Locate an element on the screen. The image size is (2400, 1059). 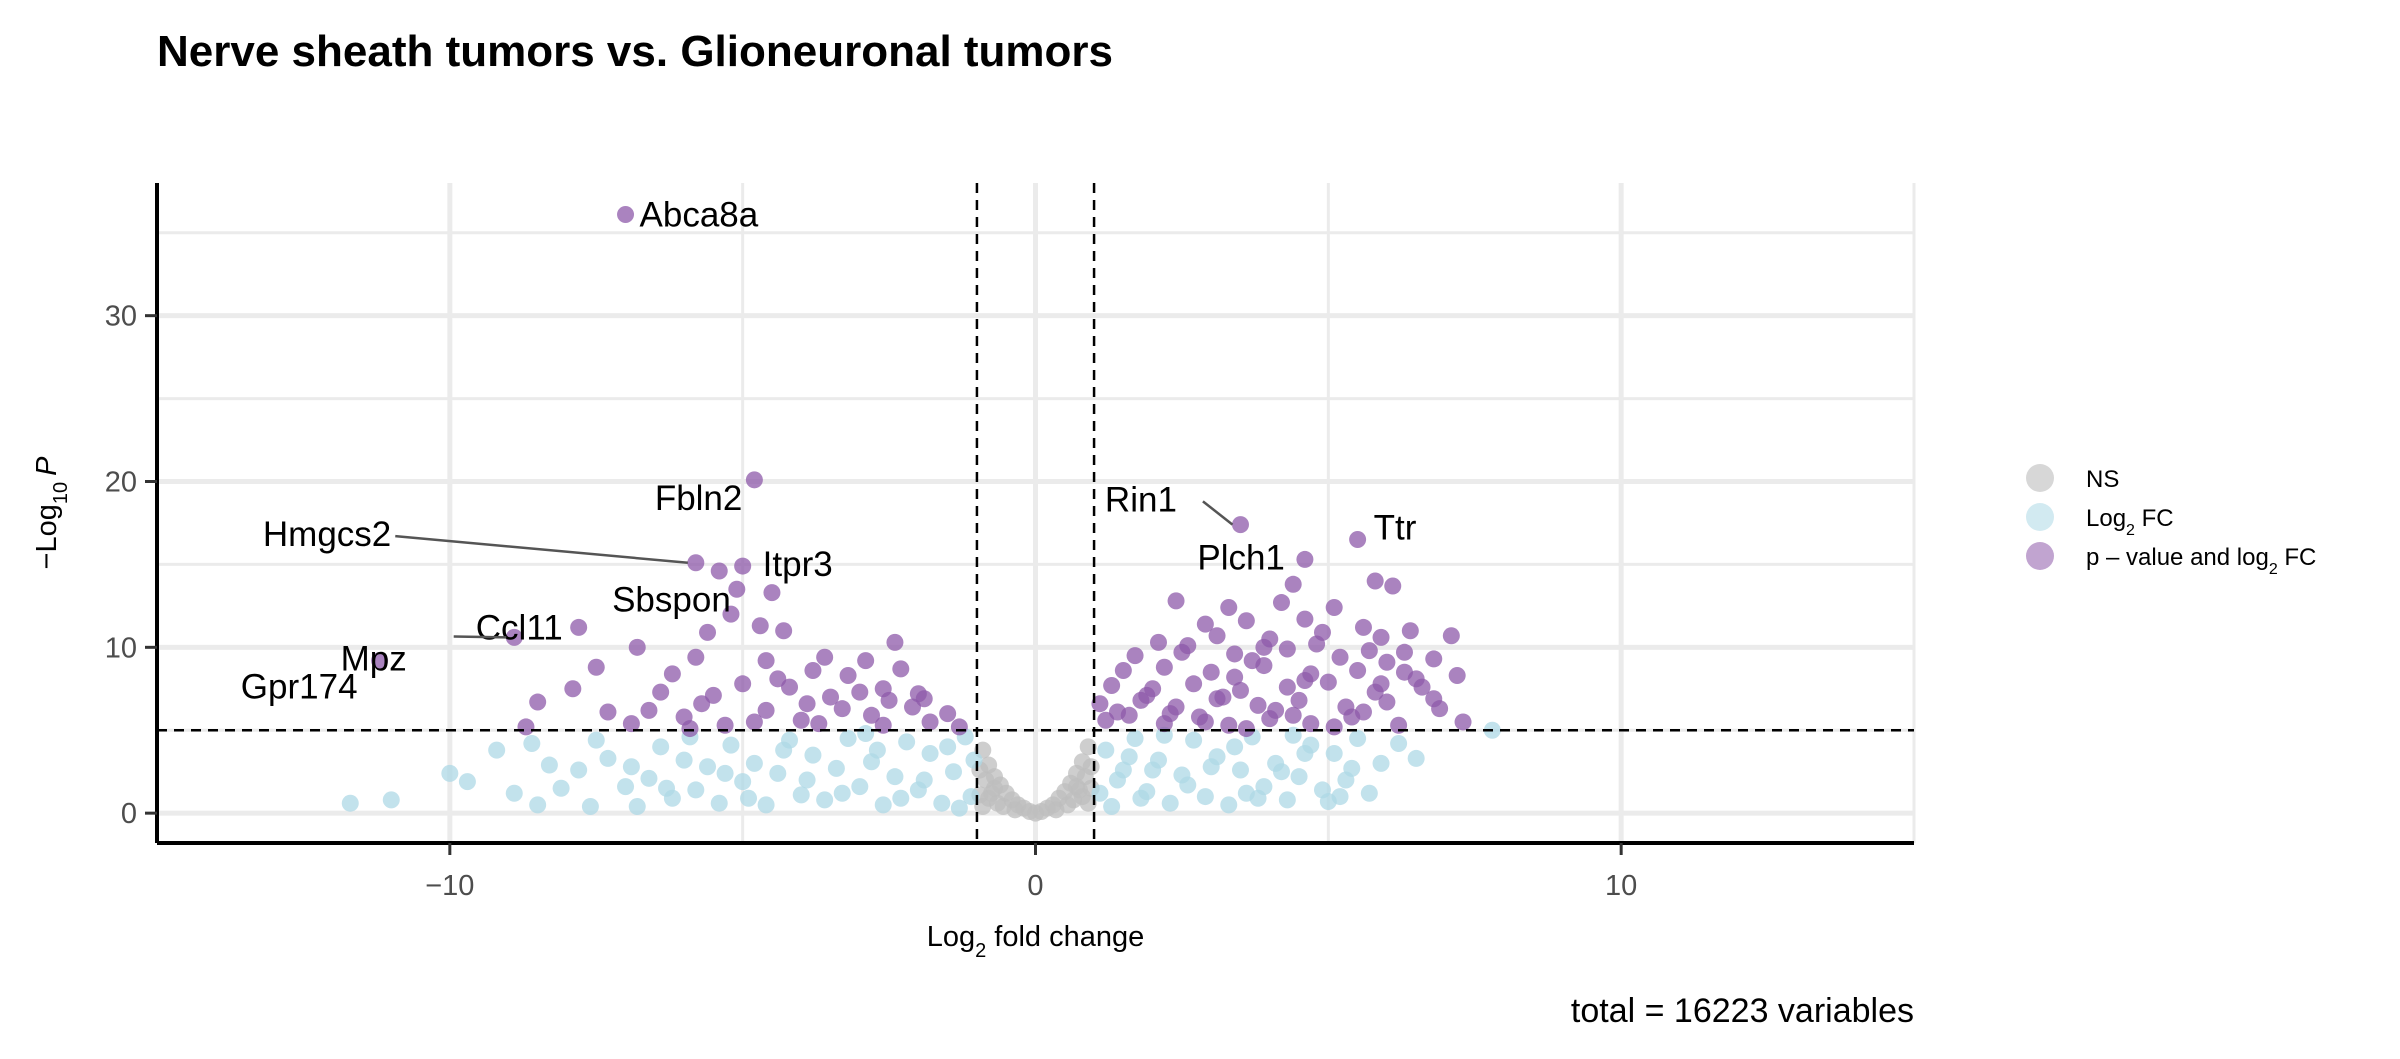
x-tick-label: 0 is located at coordinates (1035, 886).